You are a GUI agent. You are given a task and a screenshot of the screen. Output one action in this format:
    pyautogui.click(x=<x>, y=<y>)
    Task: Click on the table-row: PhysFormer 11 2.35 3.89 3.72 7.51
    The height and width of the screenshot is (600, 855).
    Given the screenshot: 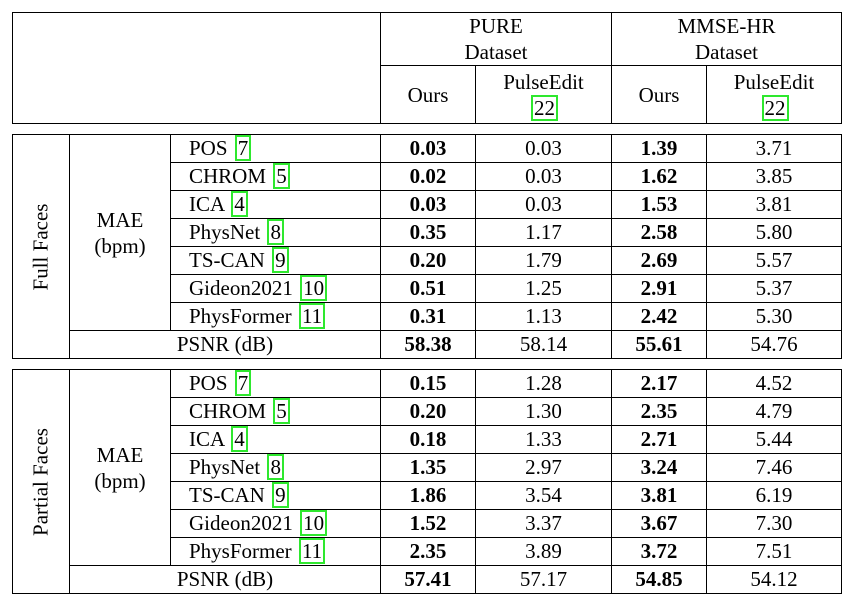 What is the action you would take?
    pyautogui.click(x=427, y=551)
    